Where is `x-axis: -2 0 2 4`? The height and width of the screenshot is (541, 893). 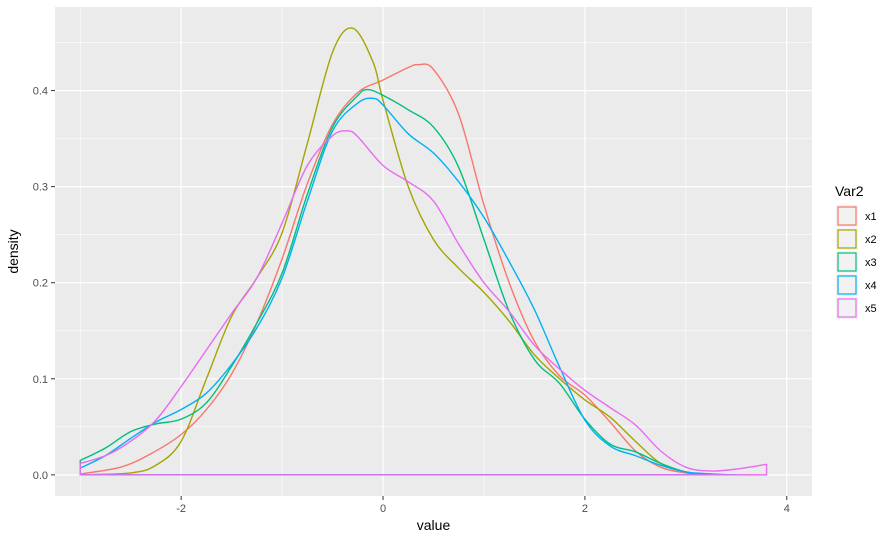
x-axis: -2 0 2 4 is located at coordinates (483, 505).